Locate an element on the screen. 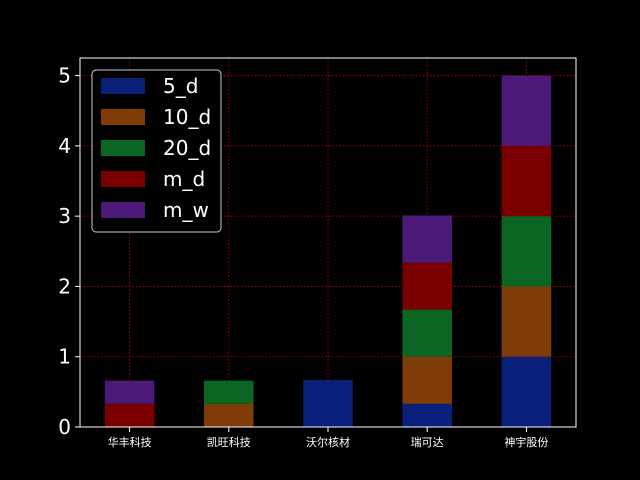 Image resolution: width=640 pixels, height=480 pixels. x-tick-label: 沃尔核材 is located at coordinates (328, 442).